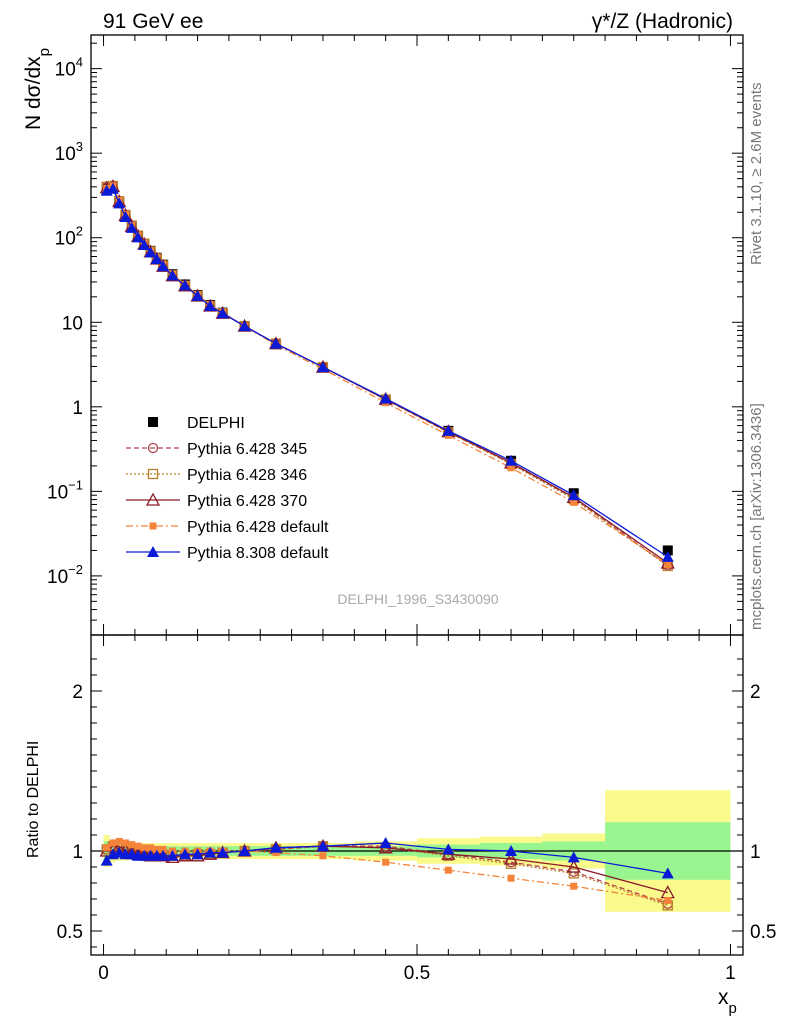 The image size is (786, 1024). I want to click on legend-label: Pythia 6.428 default, so click(258, 527).